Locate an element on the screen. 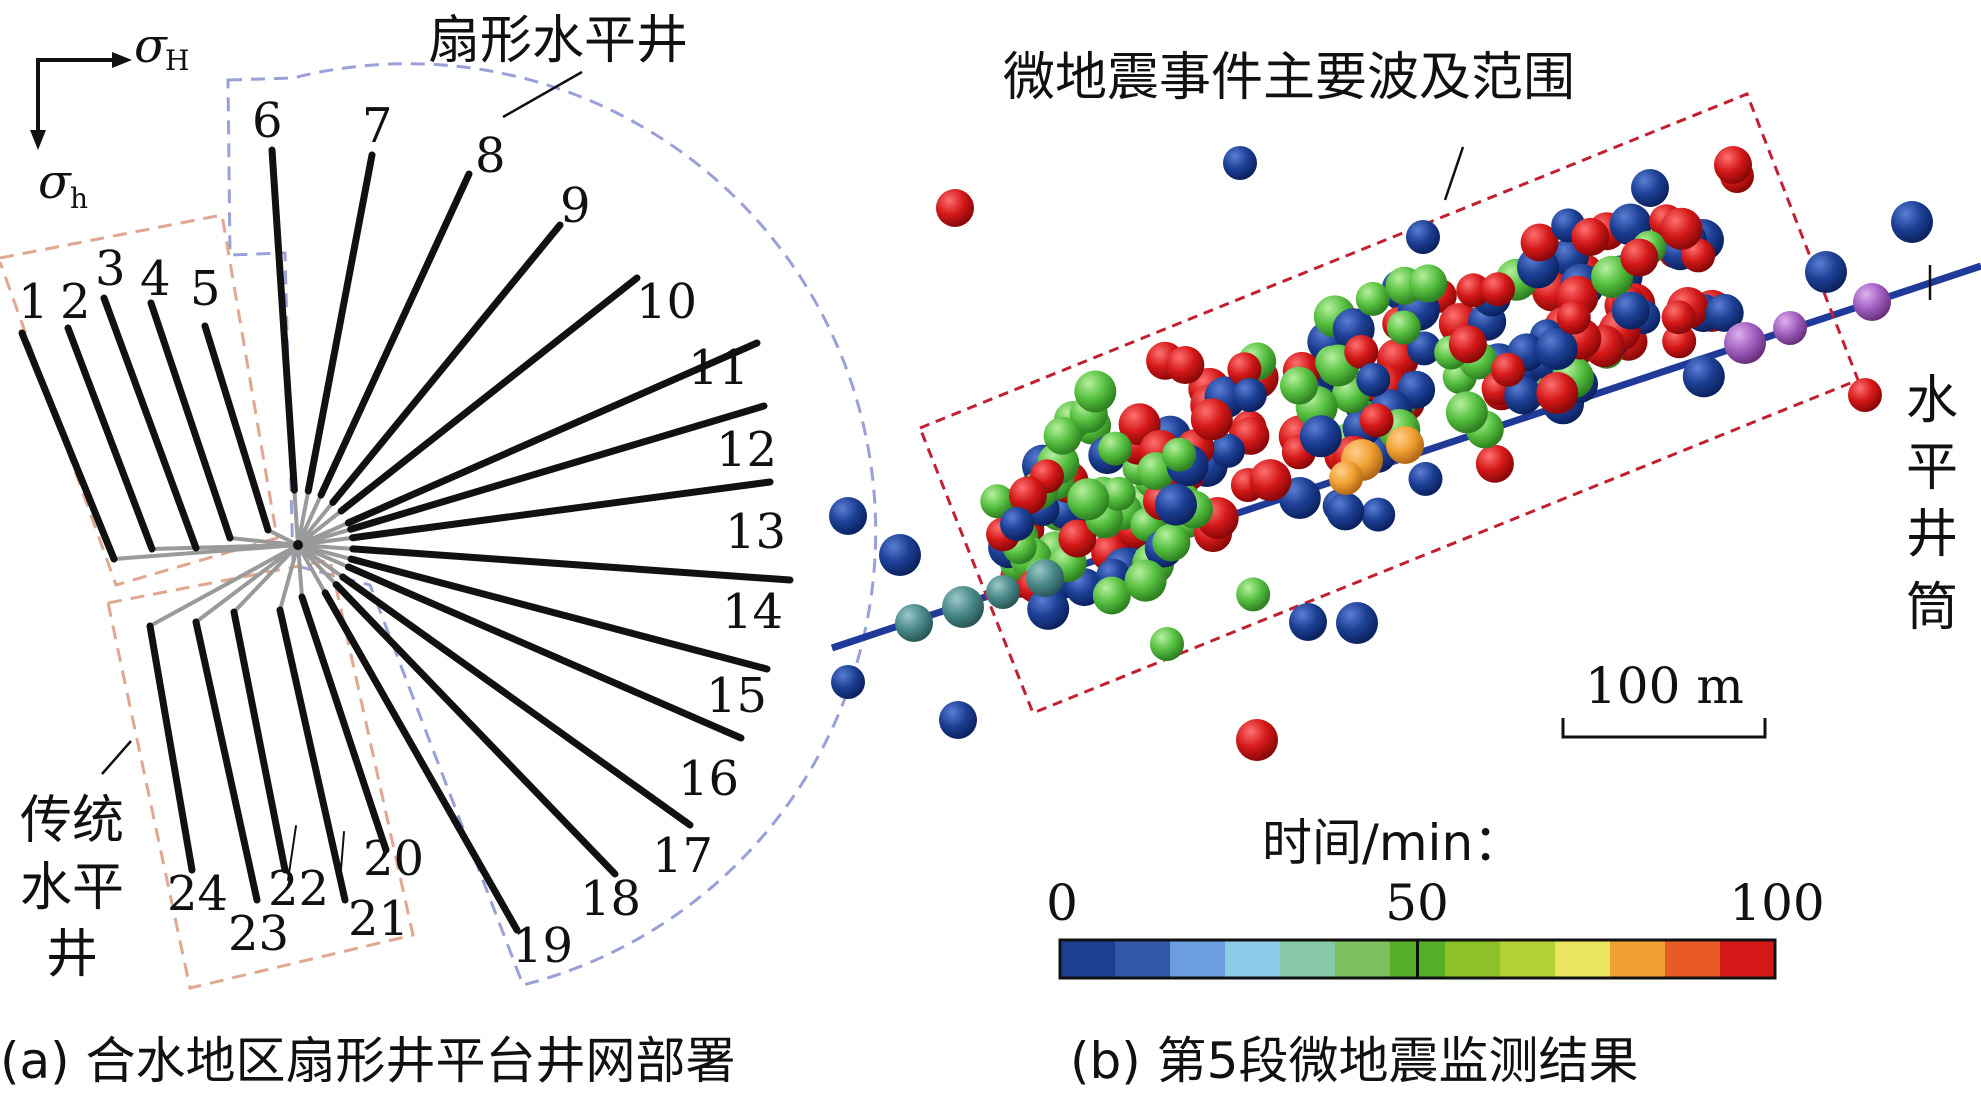  well-label-17: 17 is located at coordinates (682, 856).